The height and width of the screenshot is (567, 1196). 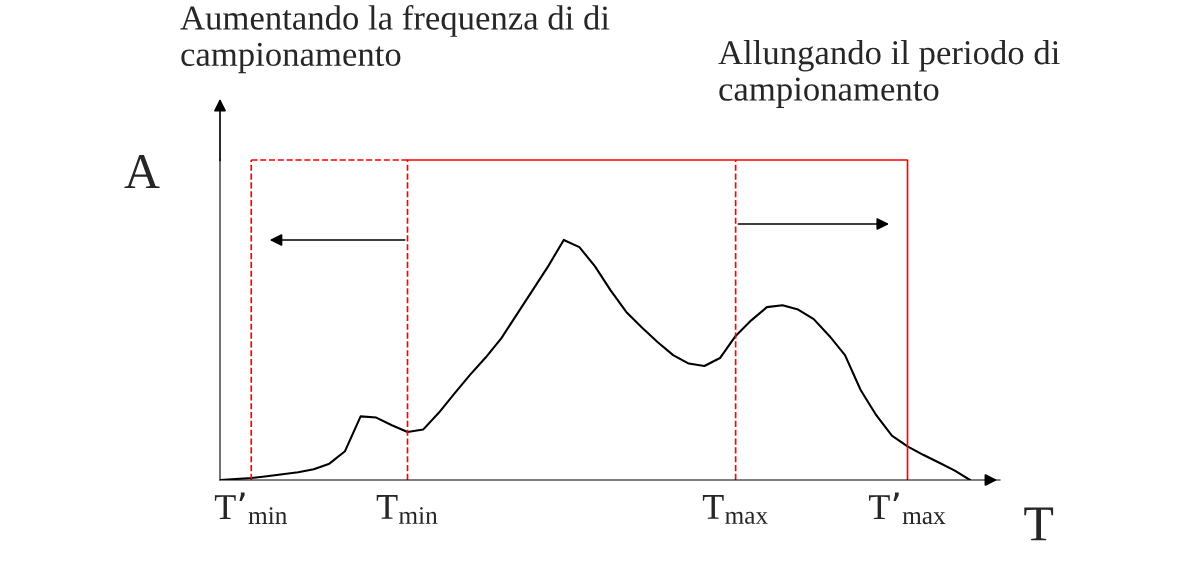 What do you see at coordinates (407, 509) in the screenshot?
I see `x-tick-label: T$_{min}$` at bounding box center [407, 509].